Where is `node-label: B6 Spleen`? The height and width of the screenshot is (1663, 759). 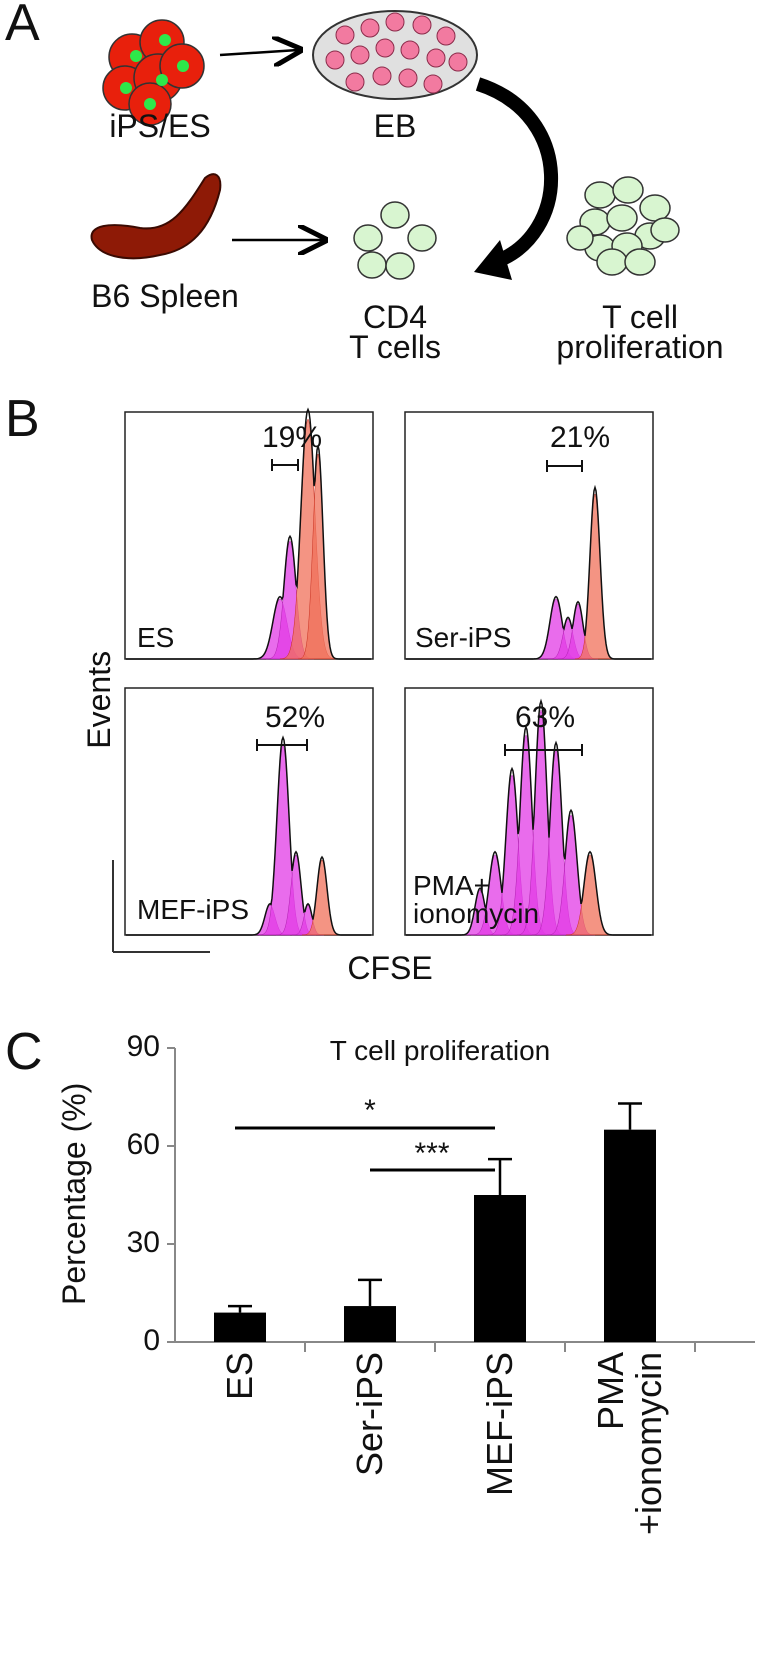
node-label: B6 Spleen is located at coordinates (165, 296).